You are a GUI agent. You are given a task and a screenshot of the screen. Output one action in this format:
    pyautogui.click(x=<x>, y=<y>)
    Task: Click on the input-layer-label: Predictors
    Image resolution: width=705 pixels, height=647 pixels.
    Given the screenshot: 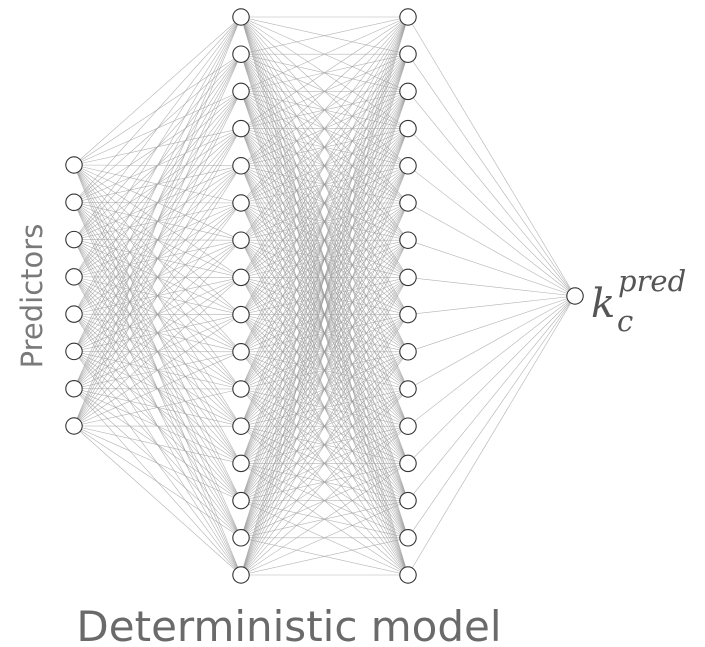 What is the action you would take?
    pyautogui.click(x=32, y=296)
    